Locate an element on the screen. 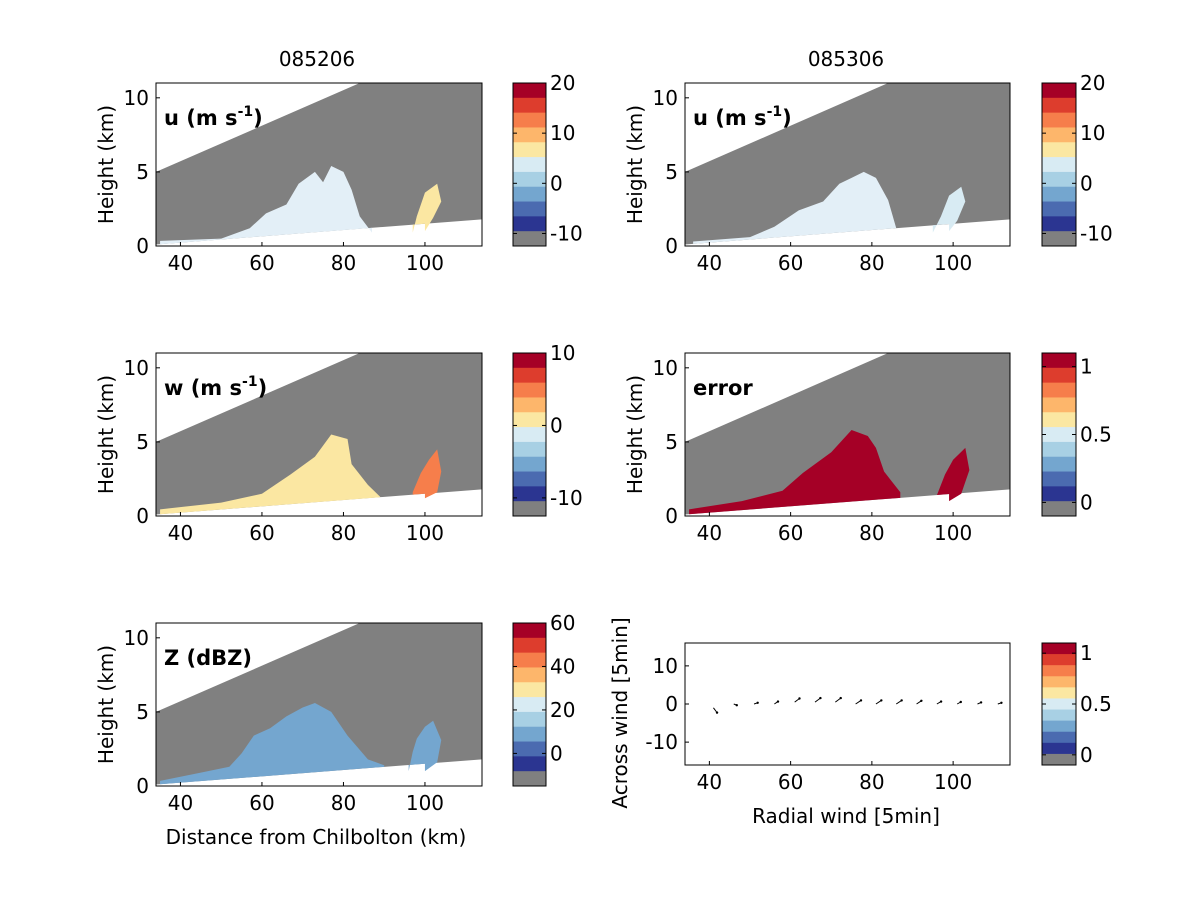 This screenshot has width=1200, height=900. colorbar-tick-label: 40 is located at coordinates (562, 666).